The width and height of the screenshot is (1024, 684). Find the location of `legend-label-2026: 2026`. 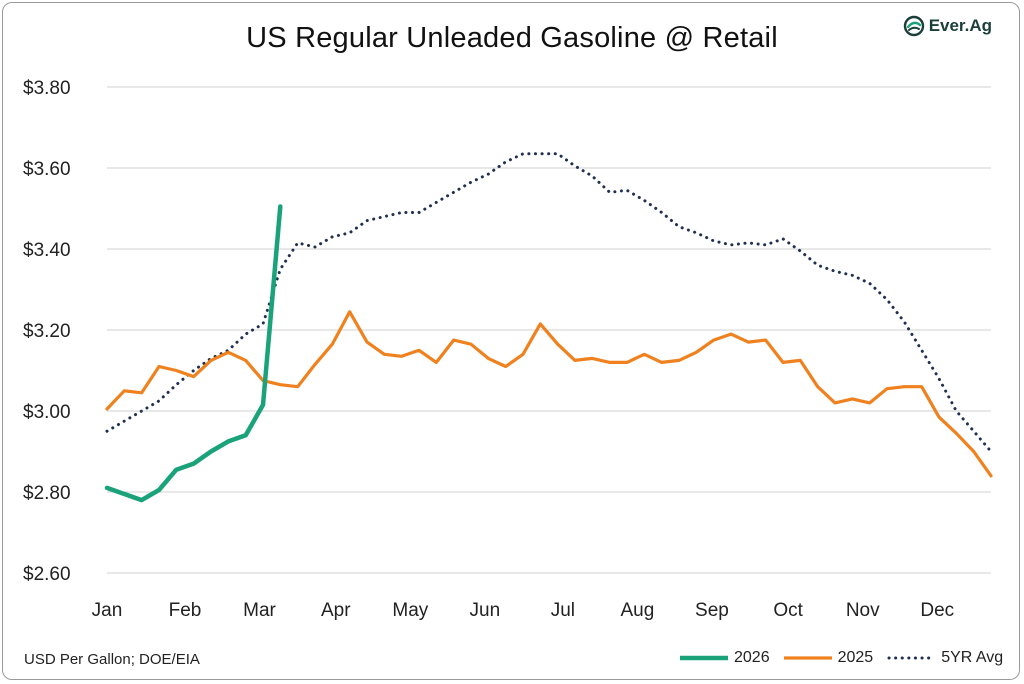

legend-label-2026: 2026 is located at coordinates (752, 657).